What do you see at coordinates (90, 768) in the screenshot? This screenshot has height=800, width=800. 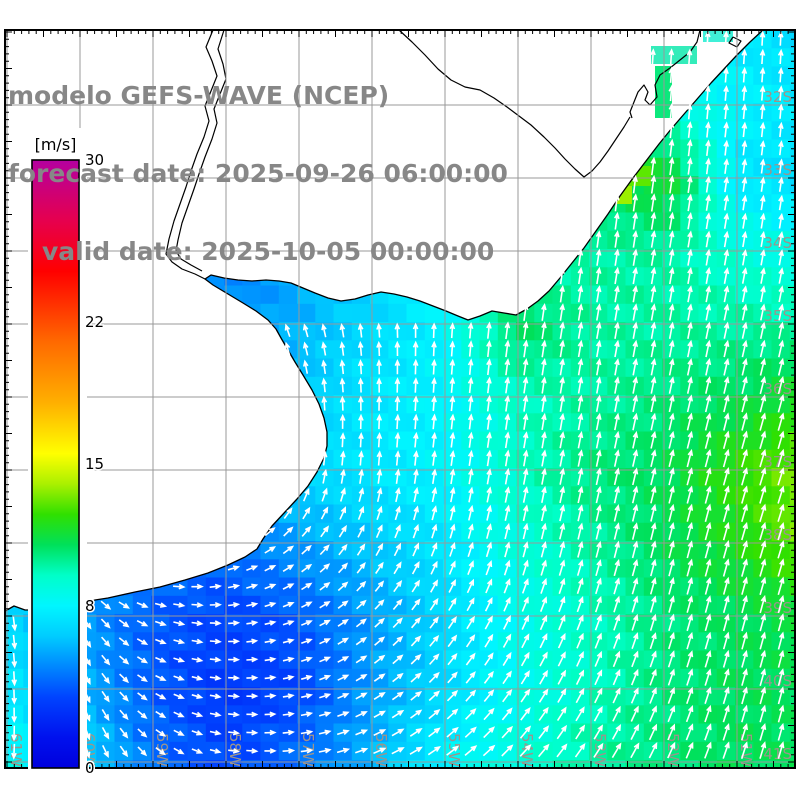 I see `colorbar-tick-label: 0` at bounding box center [90, 768].